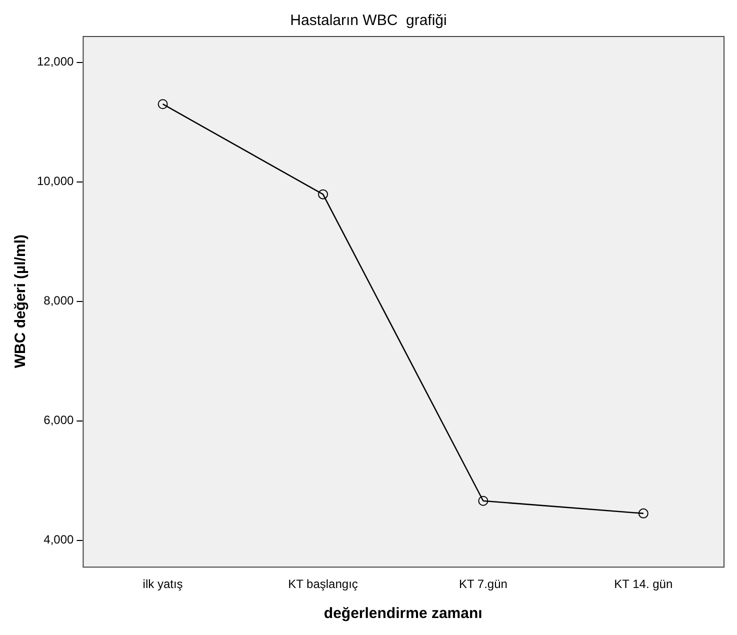 This screenshot has width=737, height=635. What do you see at coordinates (21, 301) in the screenshot?
I see `y-axis-title: WBC değeri (µl/ml)` at bounding box center [21, 301].